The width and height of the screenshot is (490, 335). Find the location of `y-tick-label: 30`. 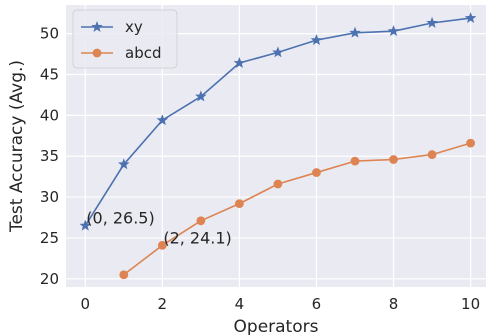

y-tick-label: 30 is located at coordinates (49, 197).